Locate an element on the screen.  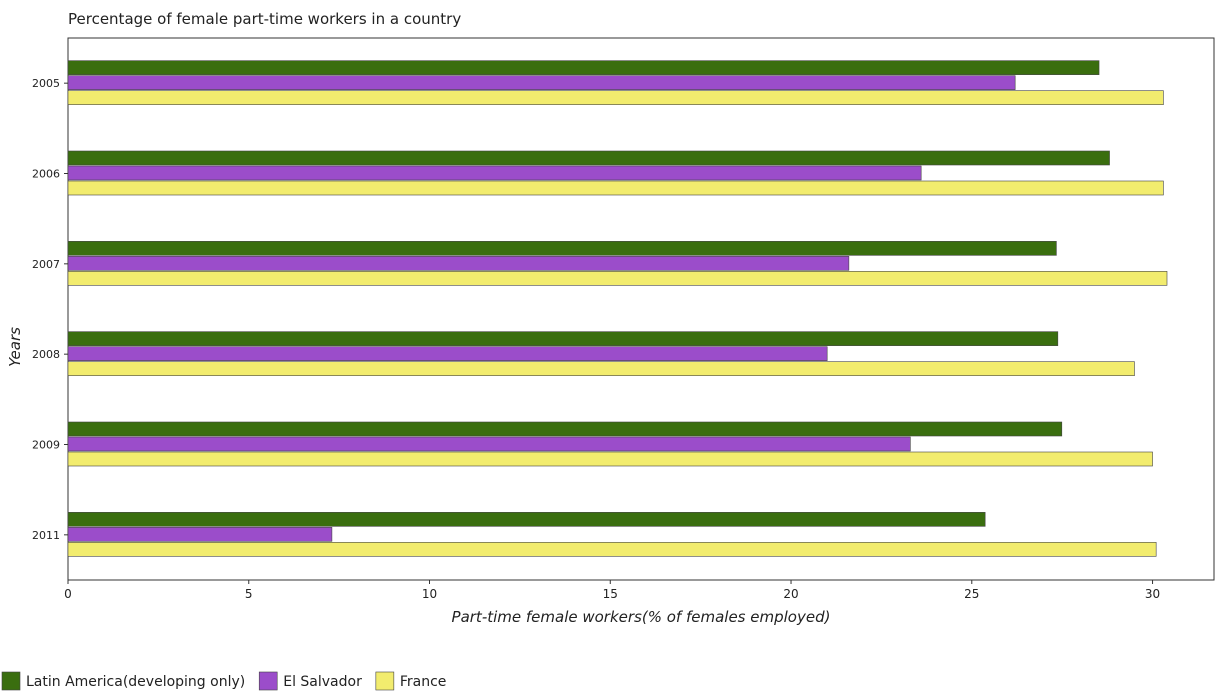
y-tick-label: 2009 is located at coordinates (46, 445).